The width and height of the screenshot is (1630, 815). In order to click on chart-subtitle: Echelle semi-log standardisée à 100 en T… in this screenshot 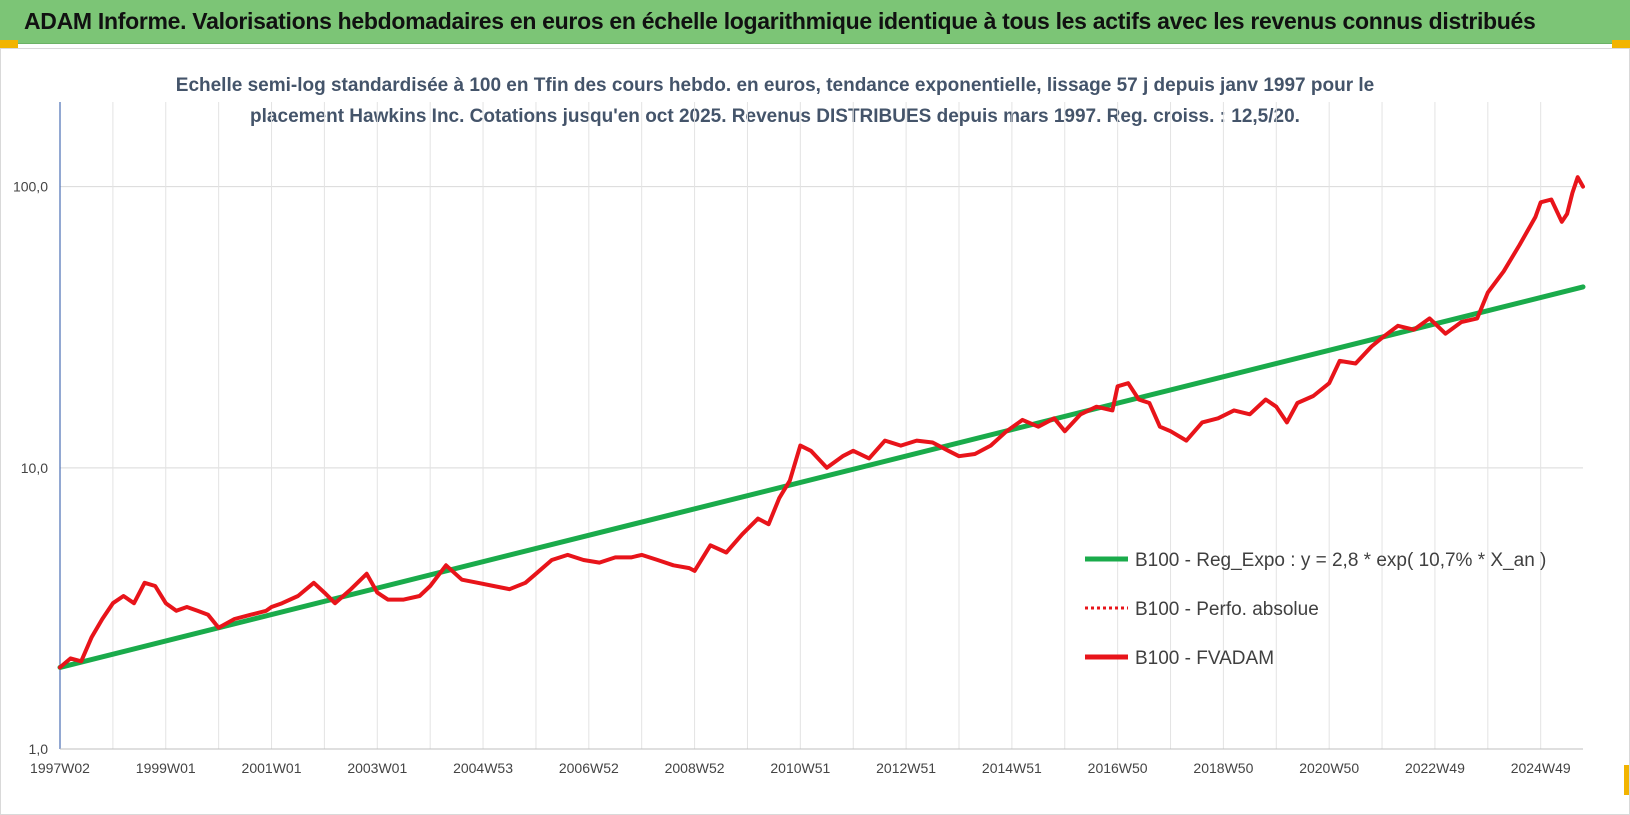, I will do `click(775, 101)`.